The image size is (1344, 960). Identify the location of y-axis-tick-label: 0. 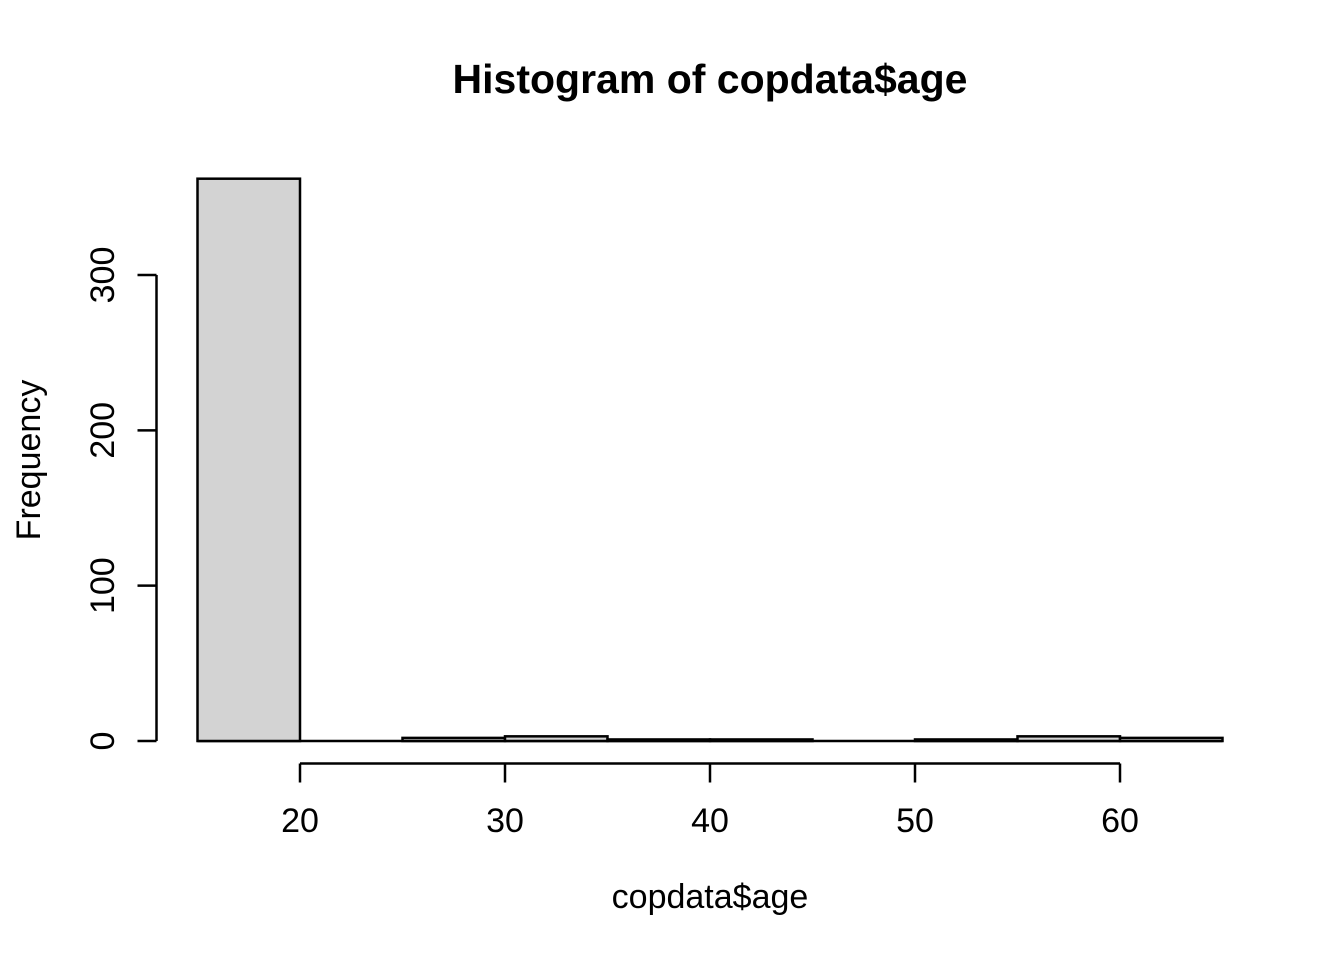
(103, 741).